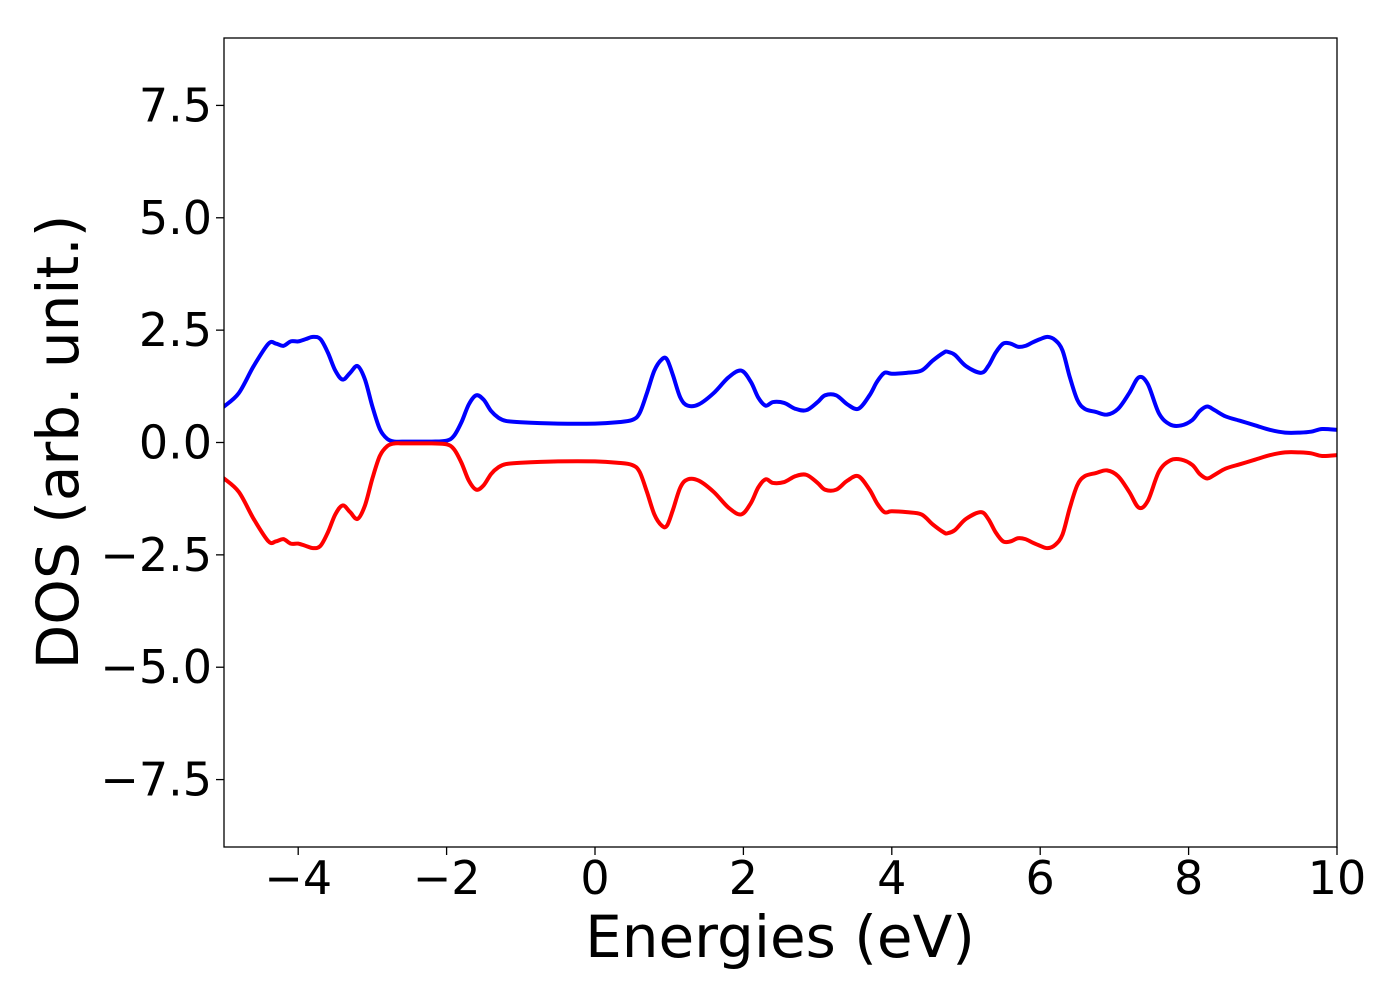  I want to click on x-tick-label: 8, so click(1188, 878).